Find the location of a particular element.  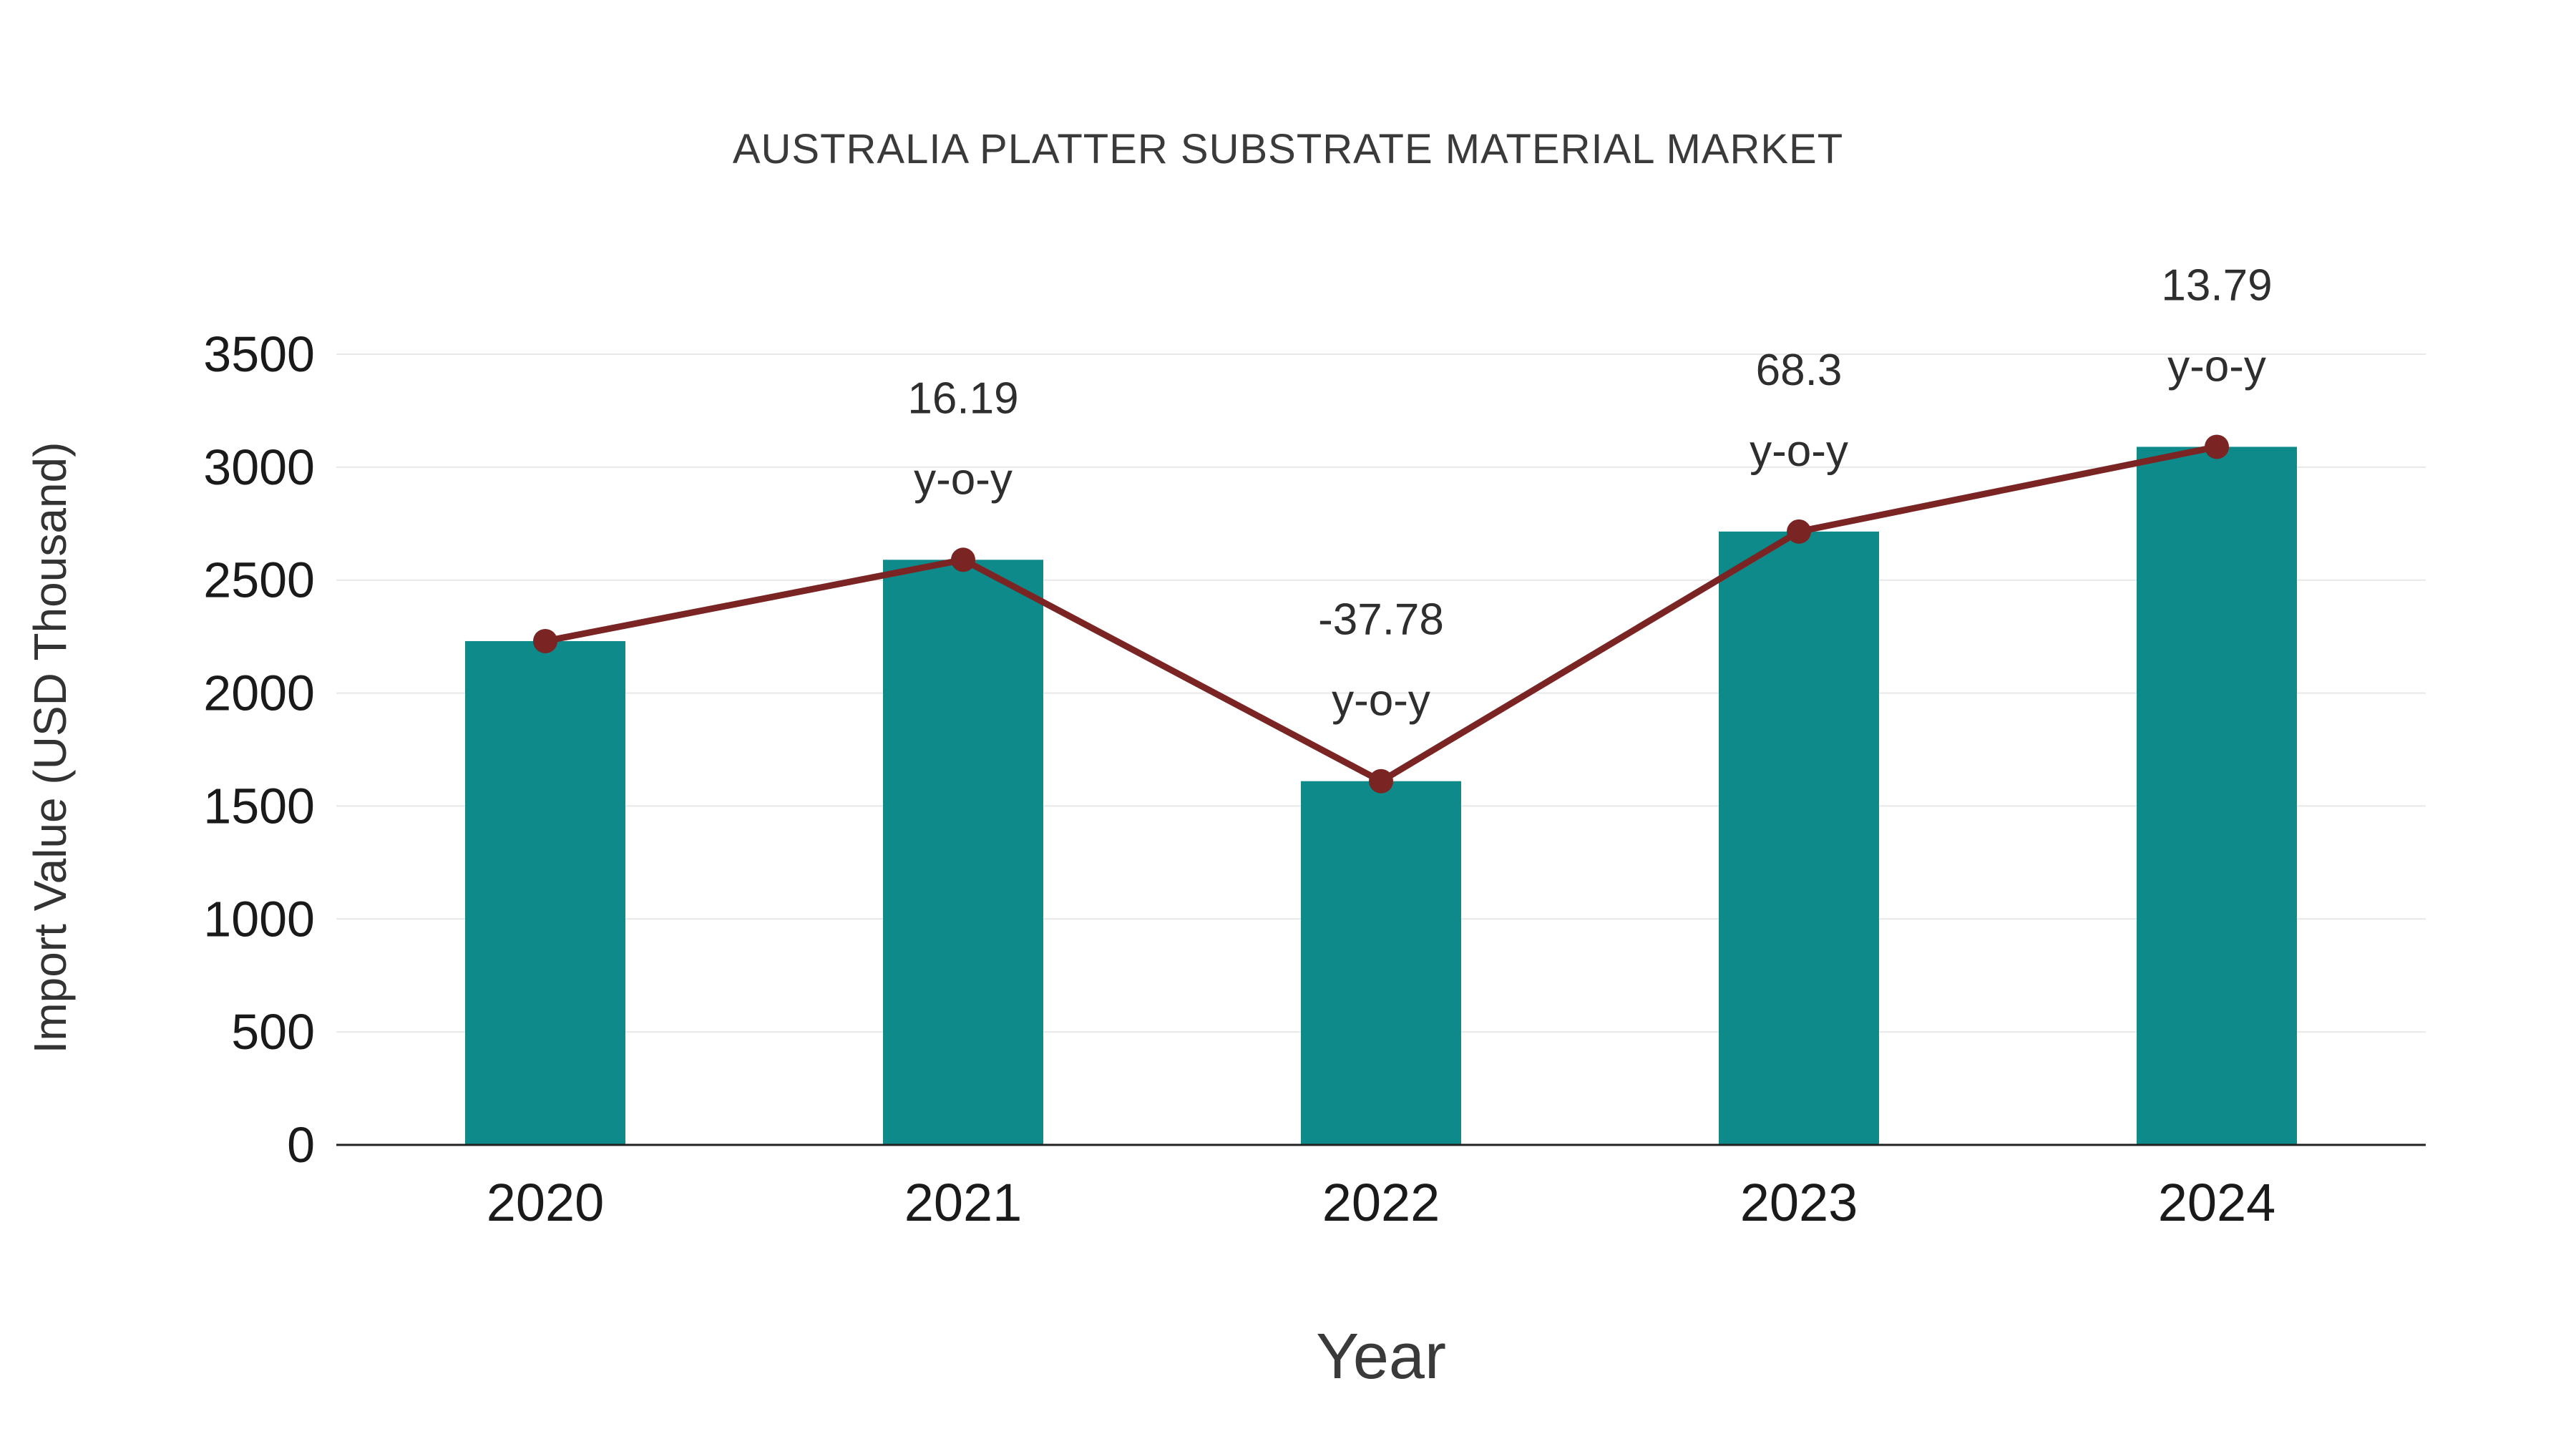

line-marker-2023 is located at coordinates (1799, 531).